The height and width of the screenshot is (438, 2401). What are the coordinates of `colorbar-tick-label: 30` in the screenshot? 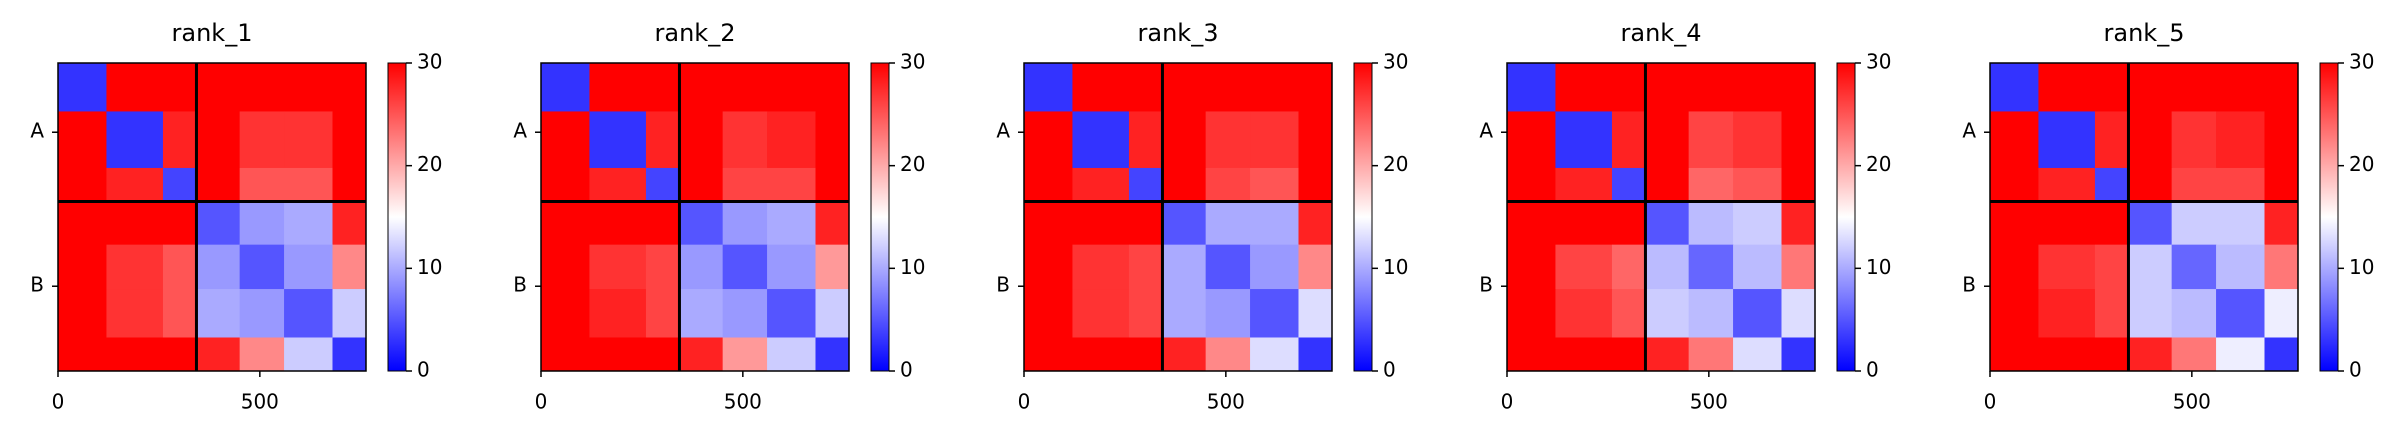 It's located at (2361, 62).